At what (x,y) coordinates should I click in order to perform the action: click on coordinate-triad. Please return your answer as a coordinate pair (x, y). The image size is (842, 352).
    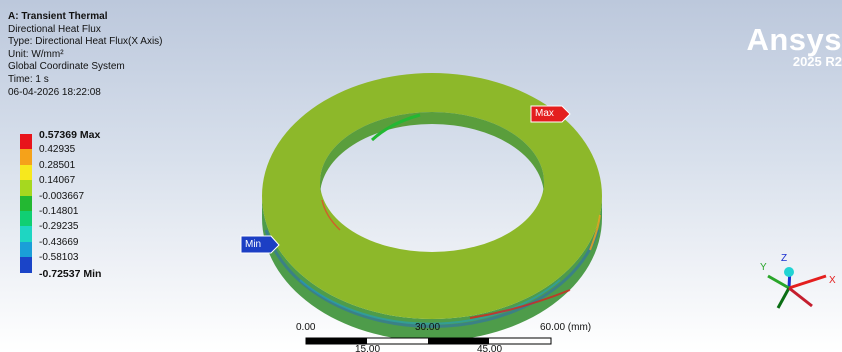
    Looking at the image, I should click on (797, 288).